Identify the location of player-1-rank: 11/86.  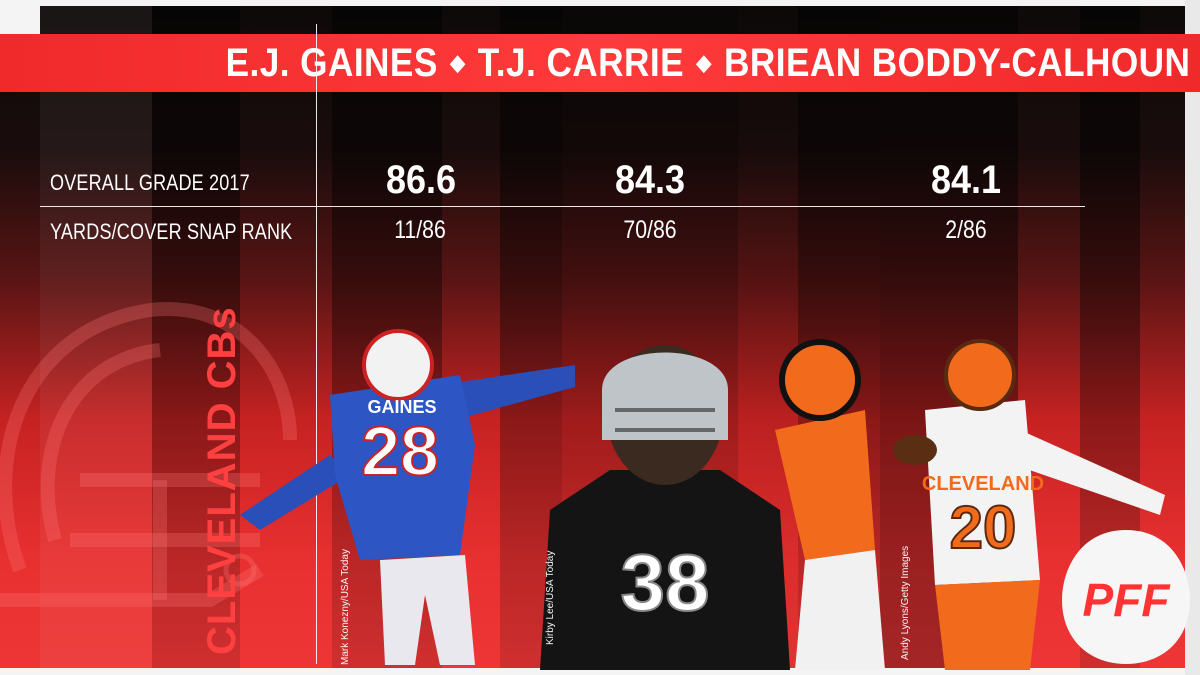
(420, 230).